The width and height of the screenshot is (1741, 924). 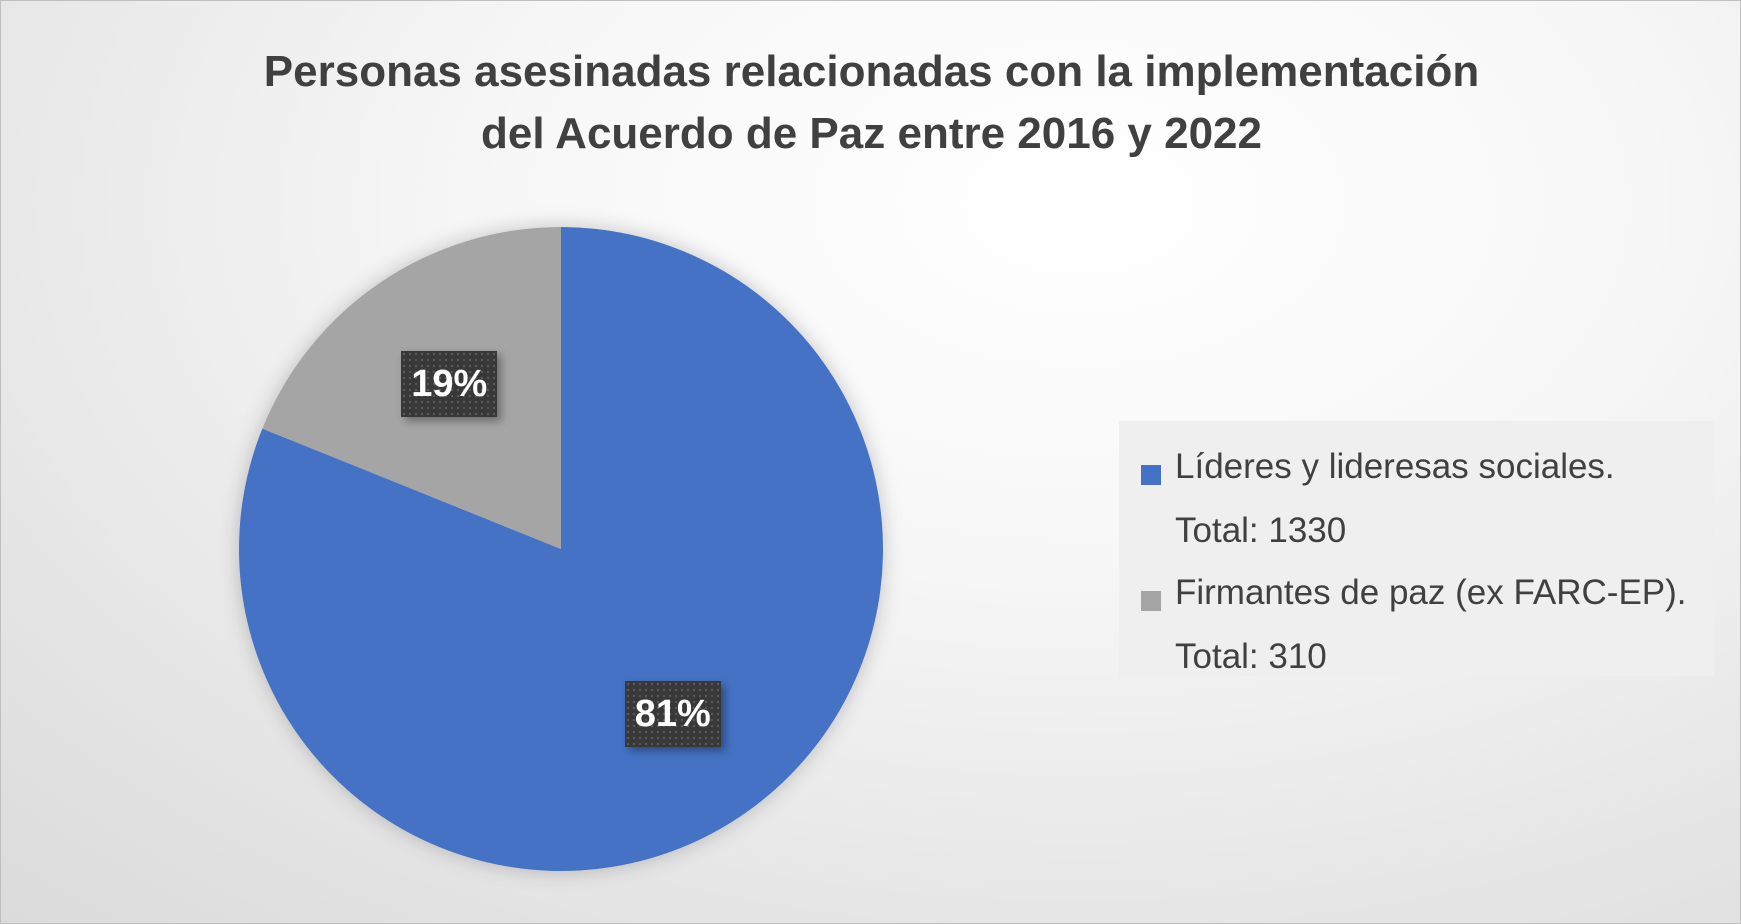 What do you see at coordinates (871, 133) in the screenshot?
I see `chart-title-line-2: del Acuerdo de Paz entre 2016 y 2022` at bounding box center [871, 133].